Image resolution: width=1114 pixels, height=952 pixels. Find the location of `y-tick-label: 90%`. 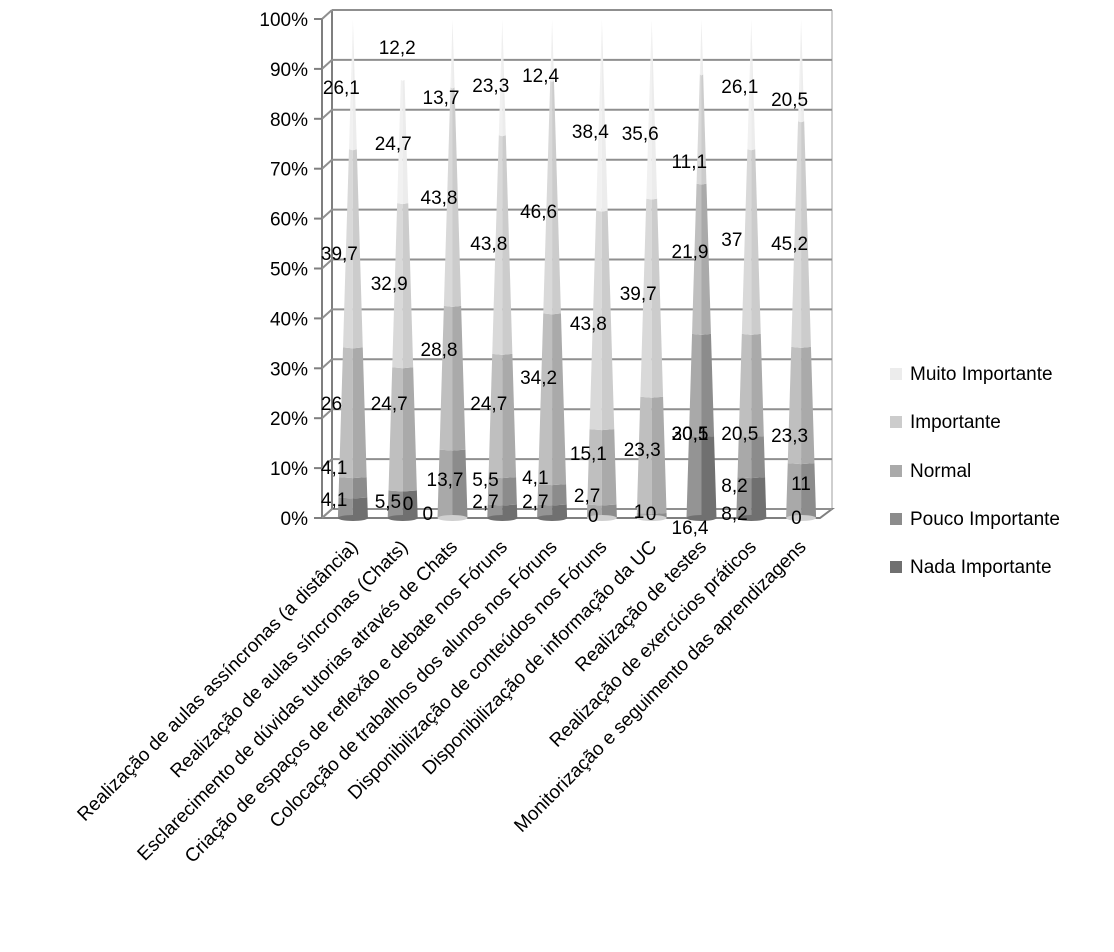

y-tick-label: 90% is located at coordinates (289, 70).